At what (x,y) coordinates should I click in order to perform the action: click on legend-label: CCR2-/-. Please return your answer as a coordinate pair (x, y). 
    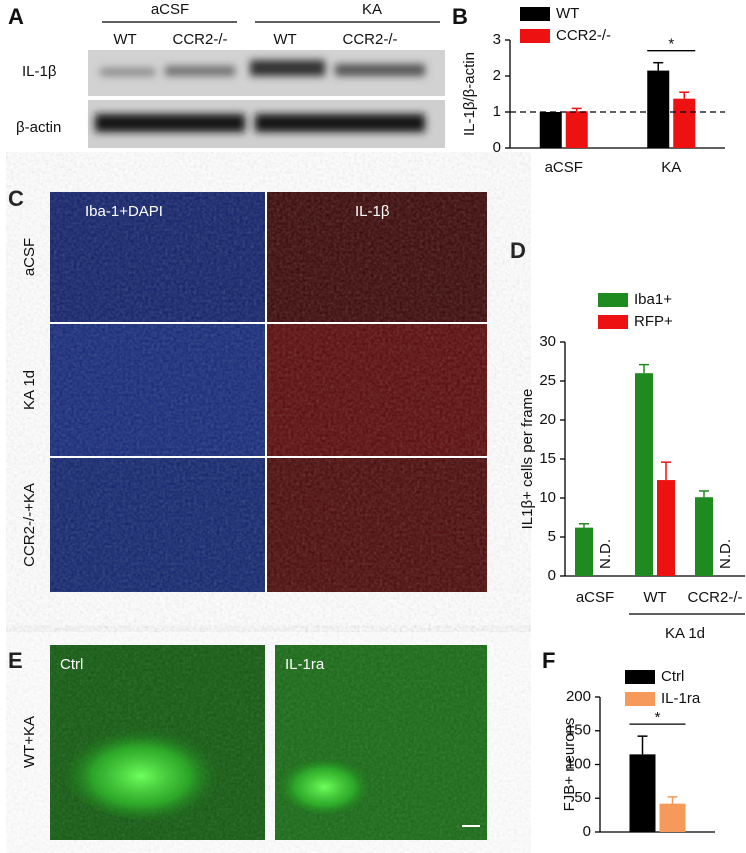
    Looking at the image, I should click on (583, 35).